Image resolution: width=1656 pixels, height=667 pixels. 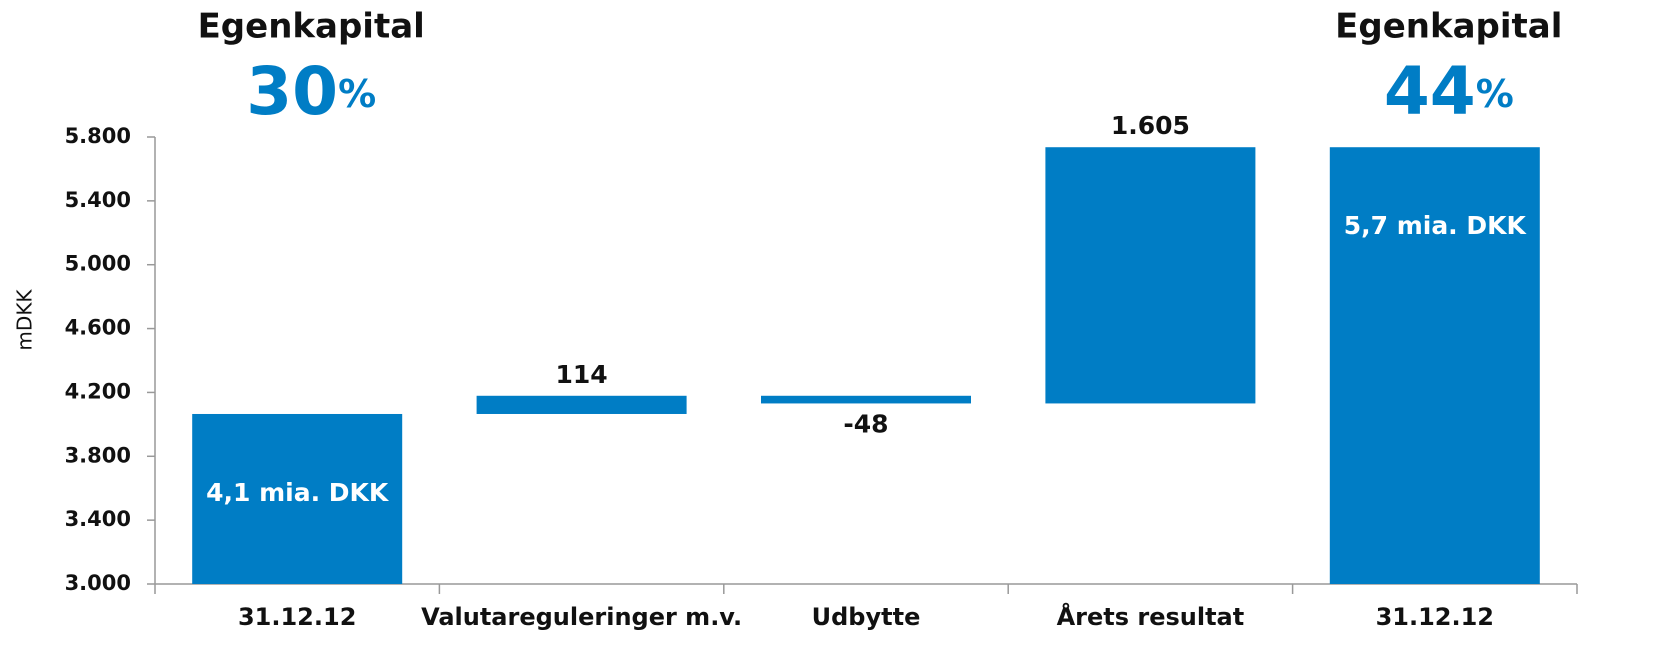 I want to click on y-tick-label: 5.800, so click(x=98, y=136).